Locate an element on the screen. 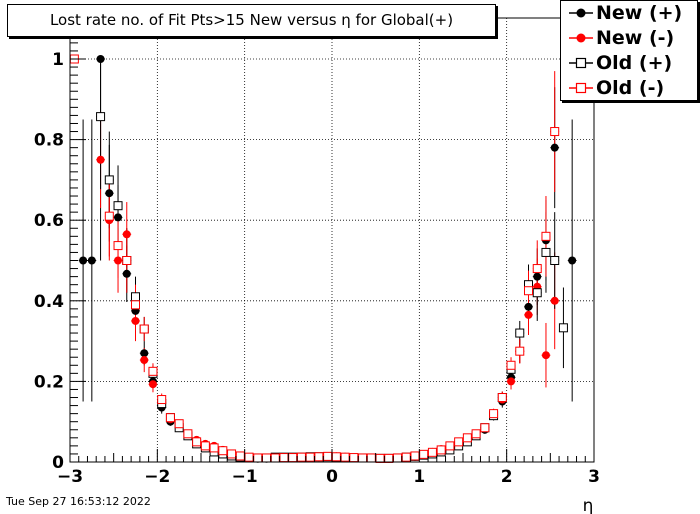  y-tick-label: 0 is located at coordinates (58, 463).